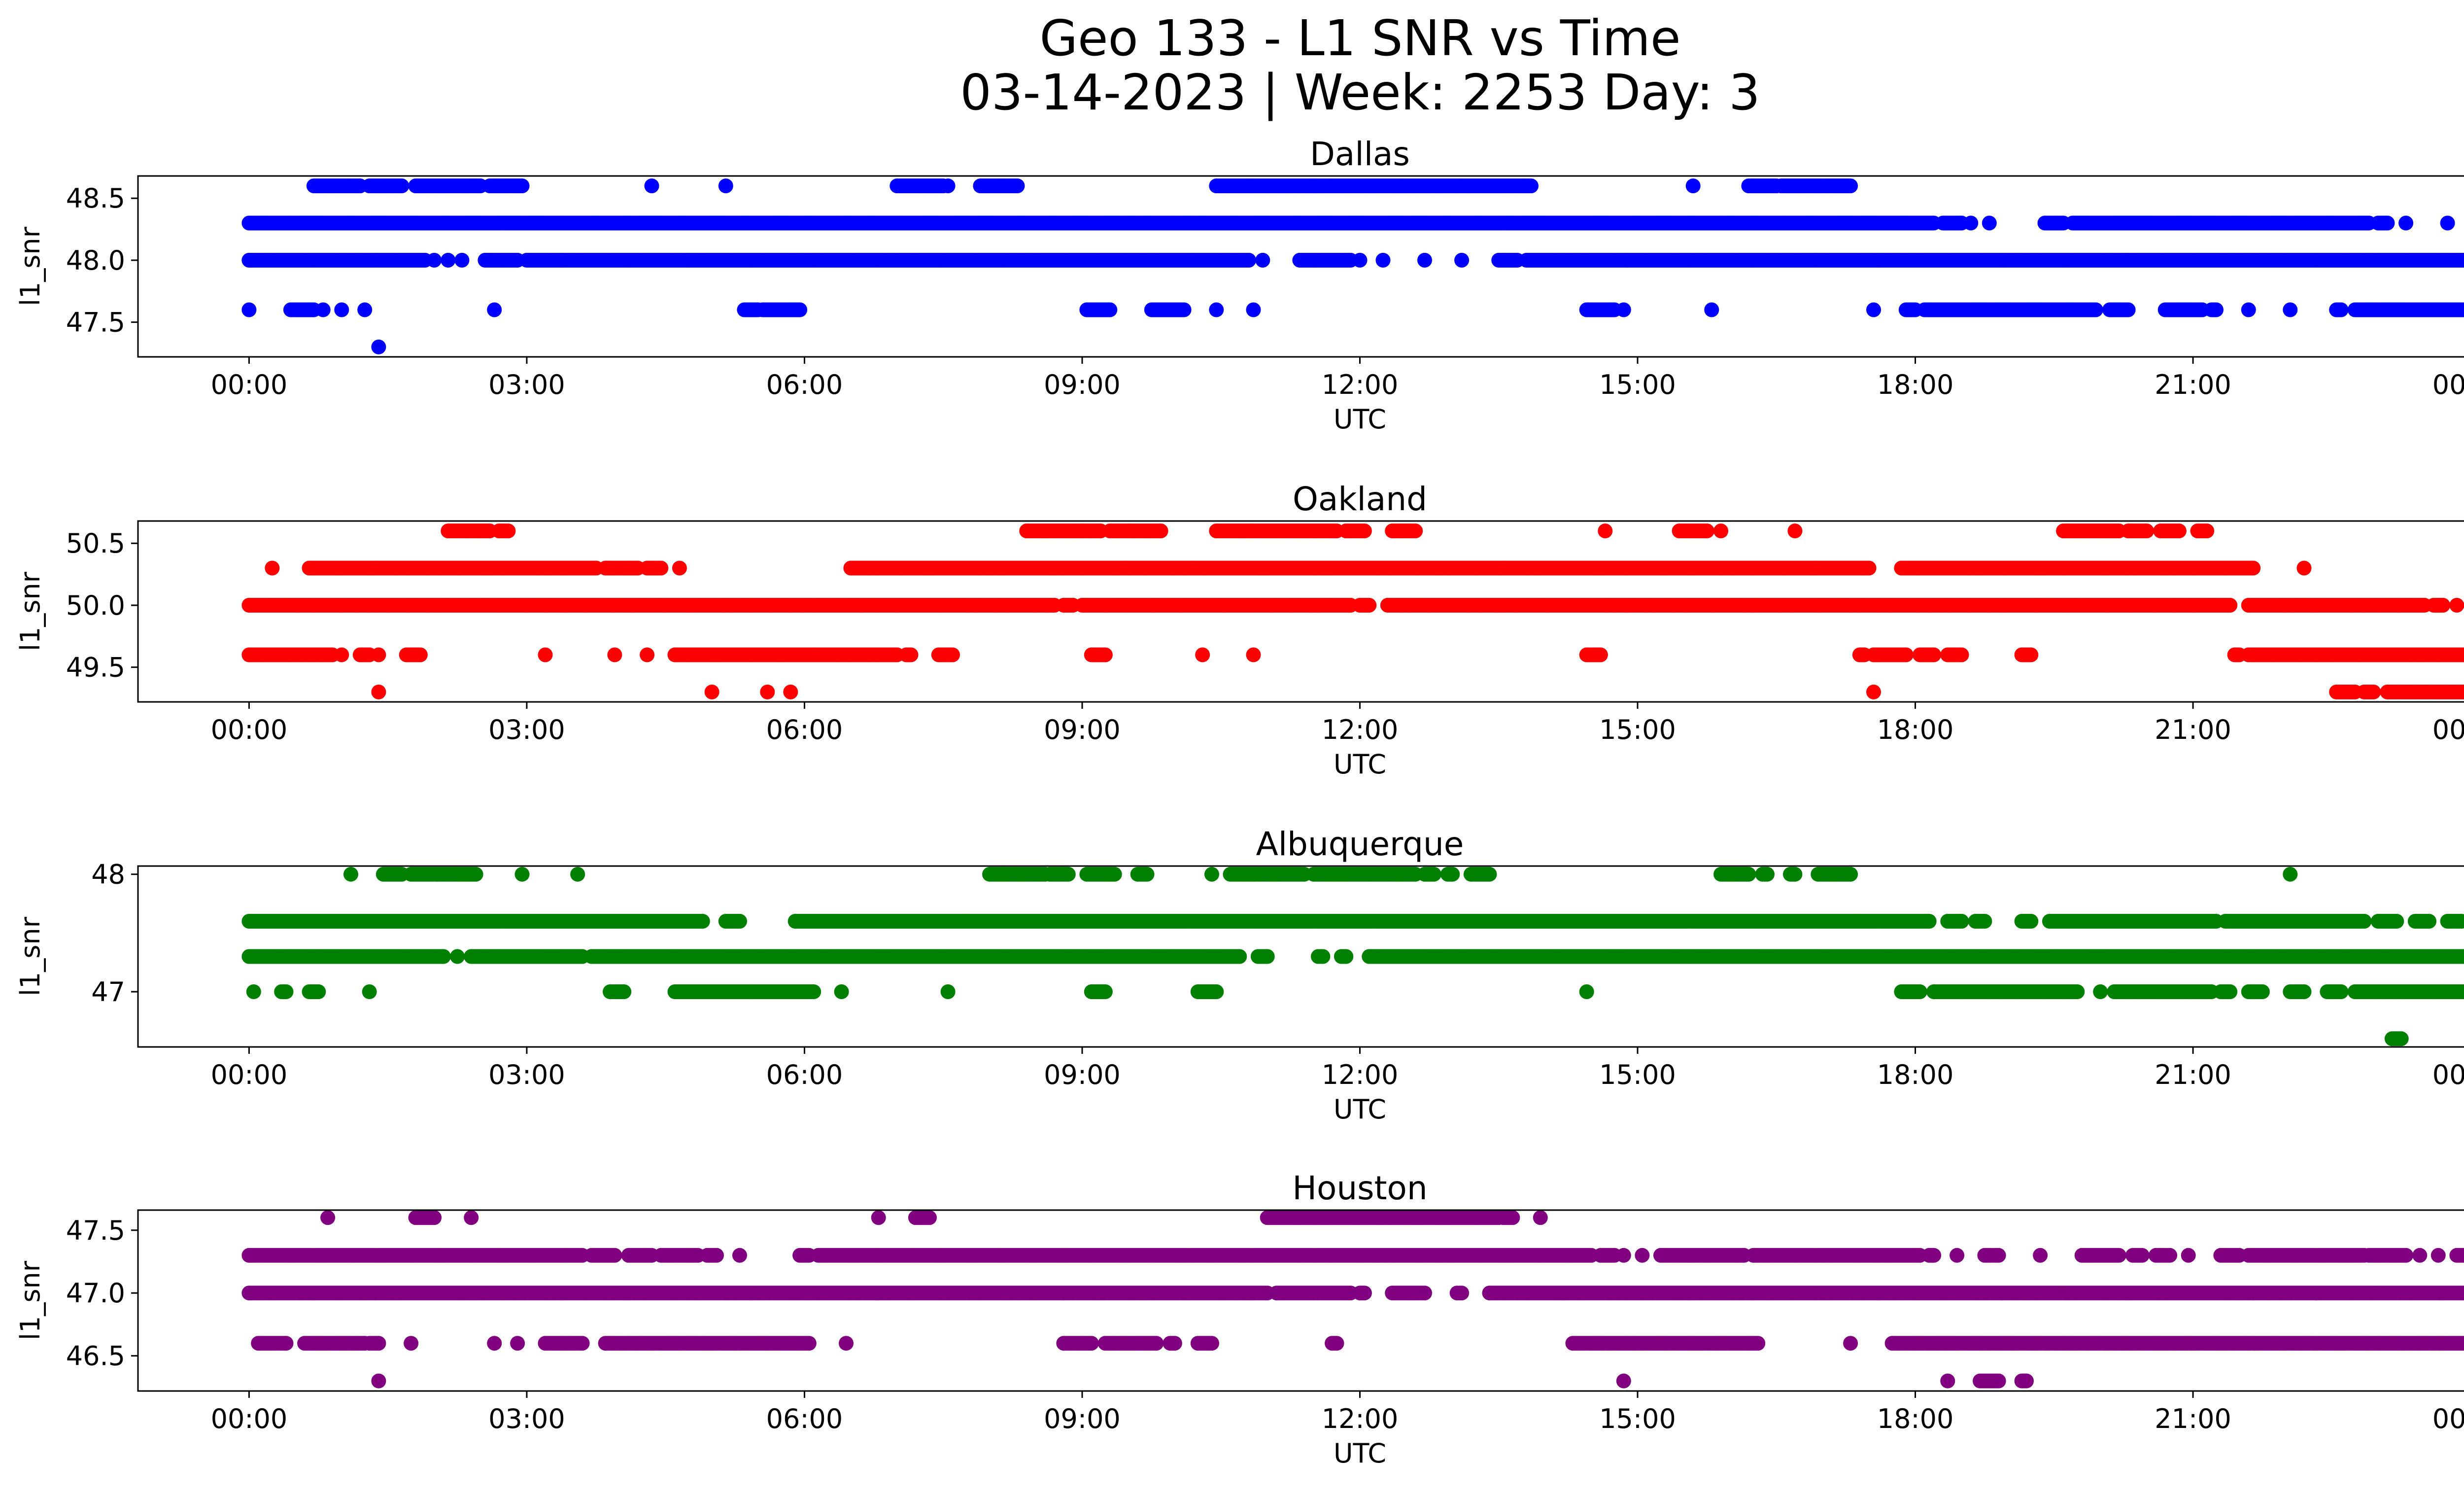 The image size is (2464, 1495). I want to click on x-tick-label: 21:00, so click(2193, 384).